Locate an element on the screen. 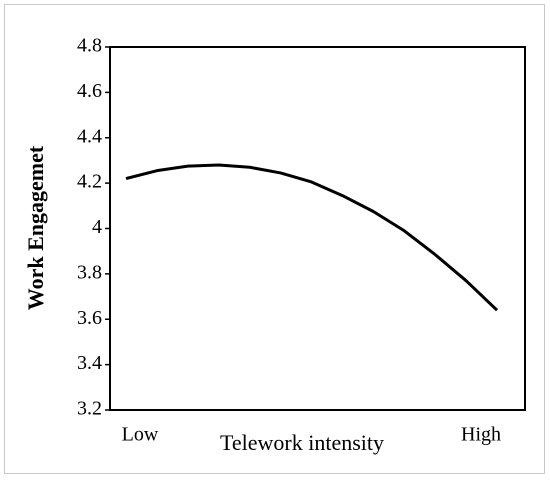  y-tick-label: 4.6 is located at coordinates (89, 91).